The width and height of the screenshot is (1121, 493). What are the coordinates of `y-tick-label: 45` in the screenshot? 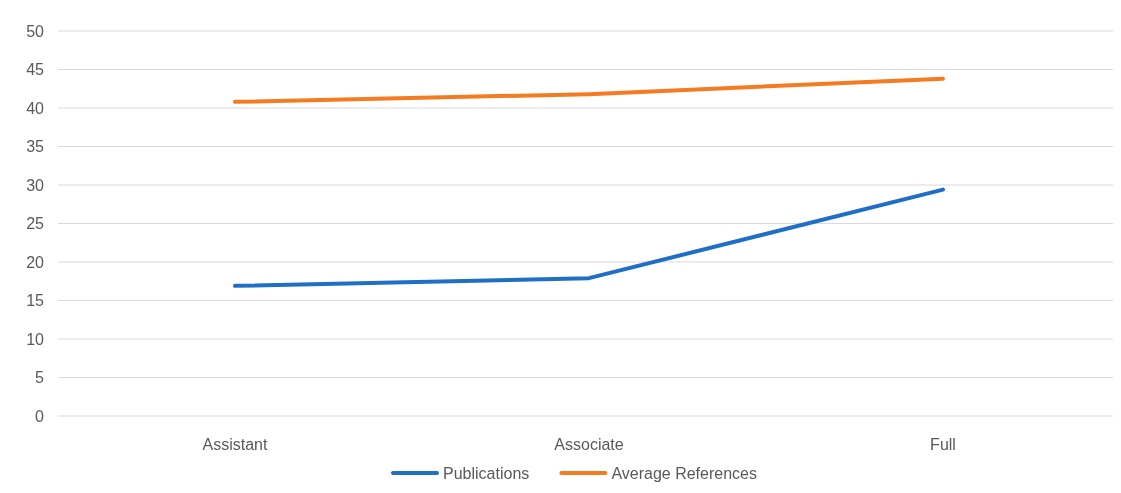 It's located at (35, 70).